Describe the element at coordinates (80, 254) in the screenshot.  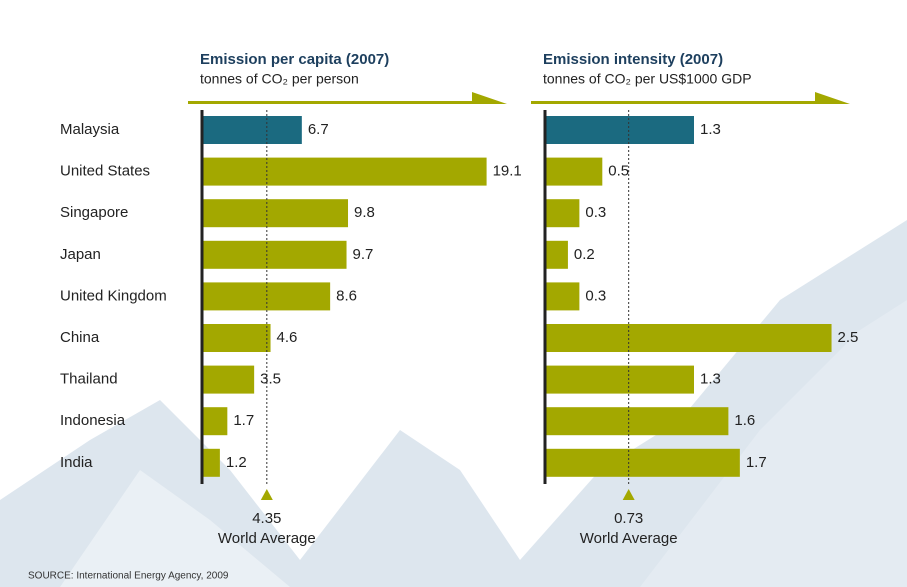
I see `category-label: Japan` at that location.